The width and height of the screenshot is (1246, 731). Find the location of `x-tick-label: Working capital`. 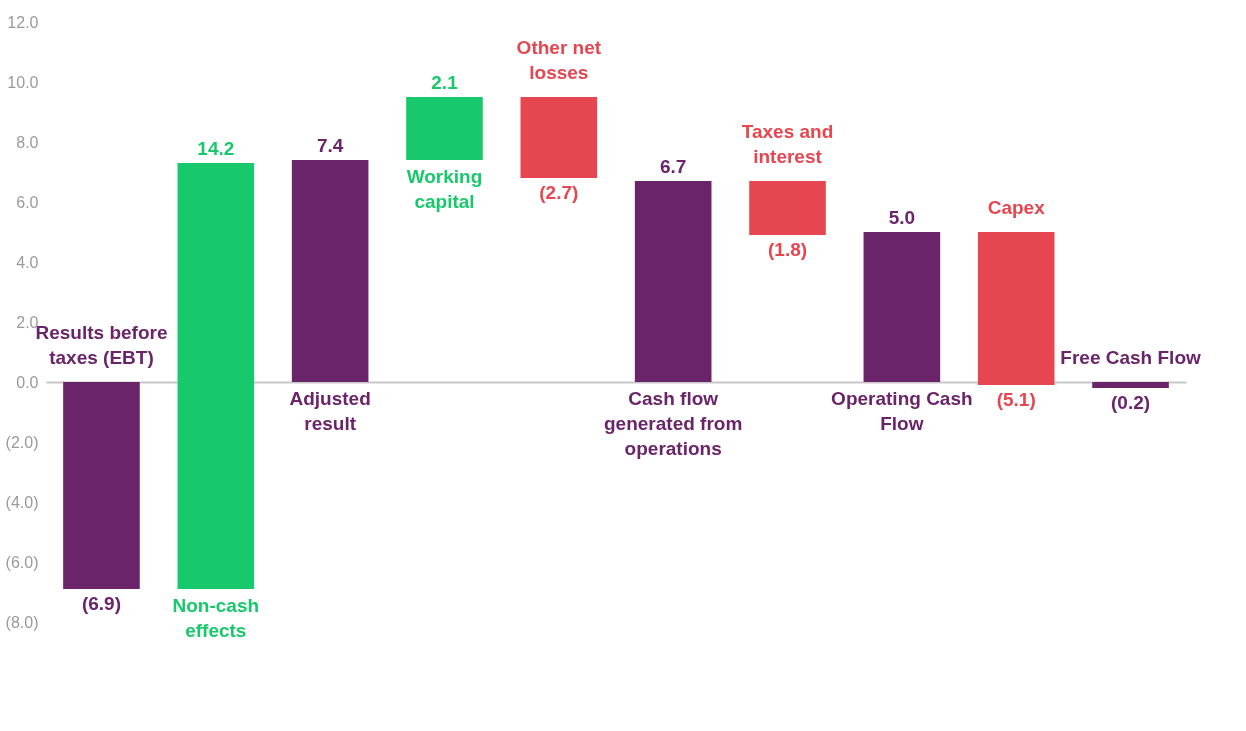

x-tick-label: Working capital is located at coordinates (444, 189).